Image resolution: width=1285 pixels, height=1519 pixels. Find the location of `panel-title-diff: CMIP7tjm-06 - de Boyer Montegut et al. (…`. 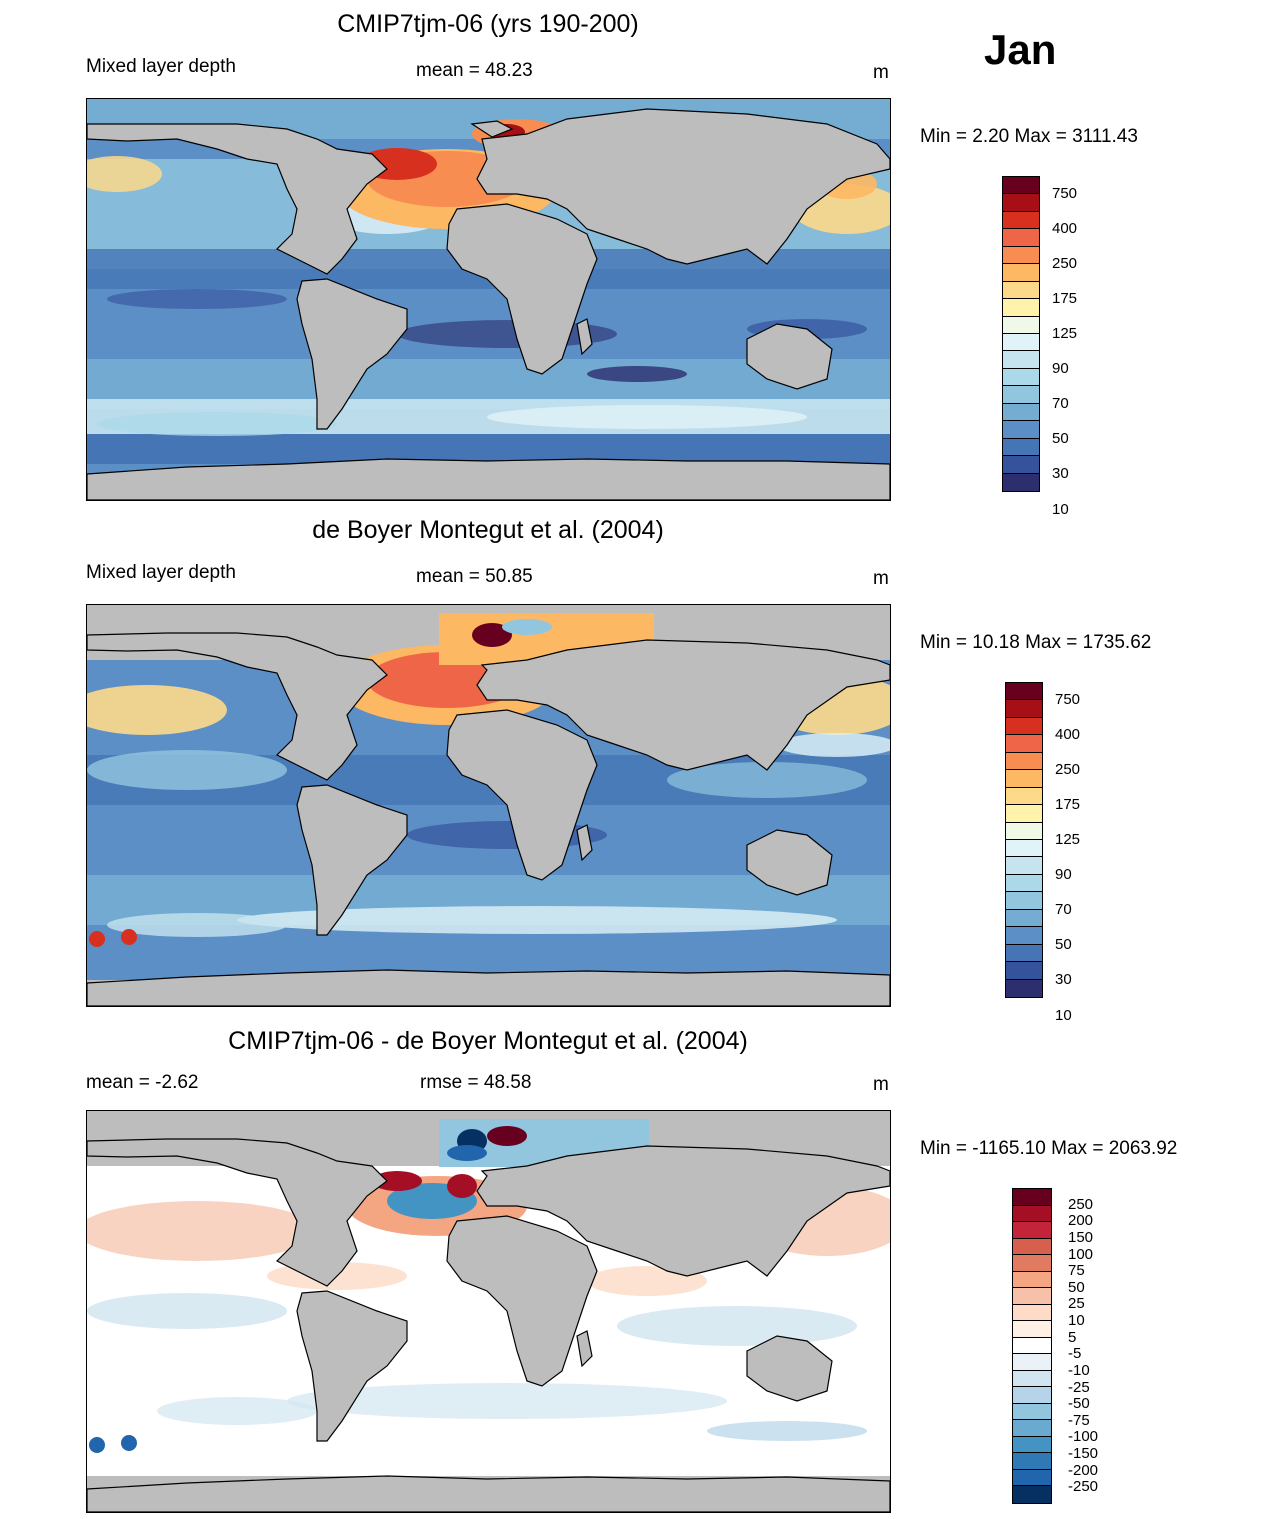

panel-title-diff: CMIP7tjm-06 - de Boyer Montegut et al. (… is located at coordinates (488, 1041).